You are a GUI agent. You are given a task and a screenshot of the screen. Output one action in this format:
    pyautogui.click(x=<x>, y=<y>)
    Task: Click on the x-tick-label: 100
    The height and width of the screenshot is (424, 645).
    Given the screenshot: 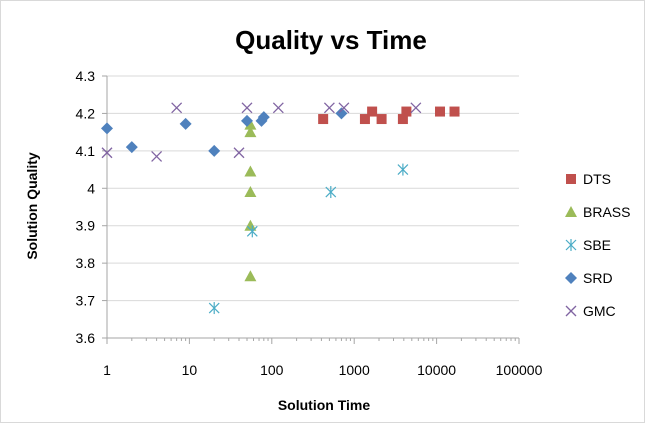 What is the action you would take?
    pyautogui.click(x=272, y=370)
    